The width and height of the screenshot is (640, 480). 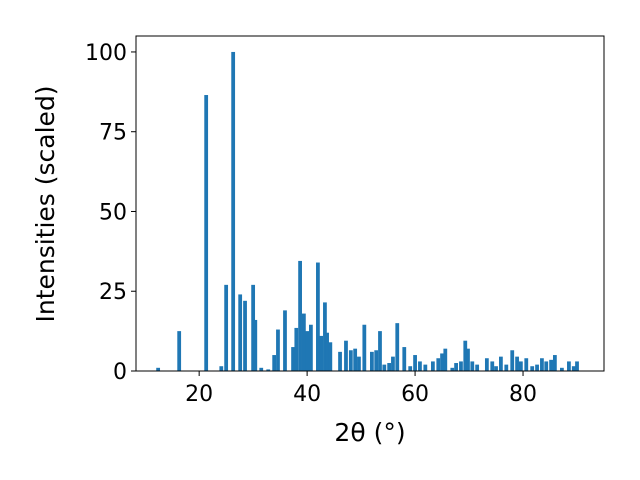 What do you see at coordinates (113, 292) in the screenshot?
I see `y-tick-label: 25` at bounding box center [113, 292].